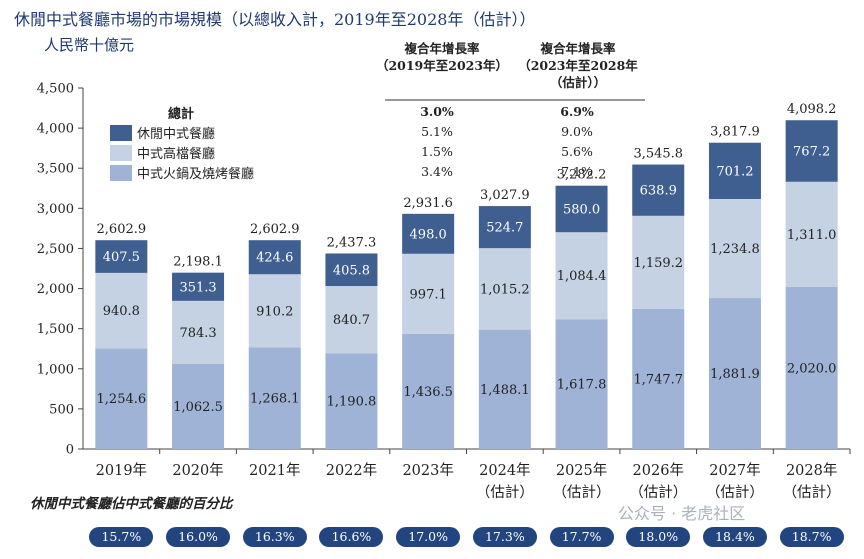 This screenshot has height=559, width=864. What do you see at coordinates (812, 109) in the screenshot?
I see `total-label: 4,098.2` at bounding box center [812, 109].